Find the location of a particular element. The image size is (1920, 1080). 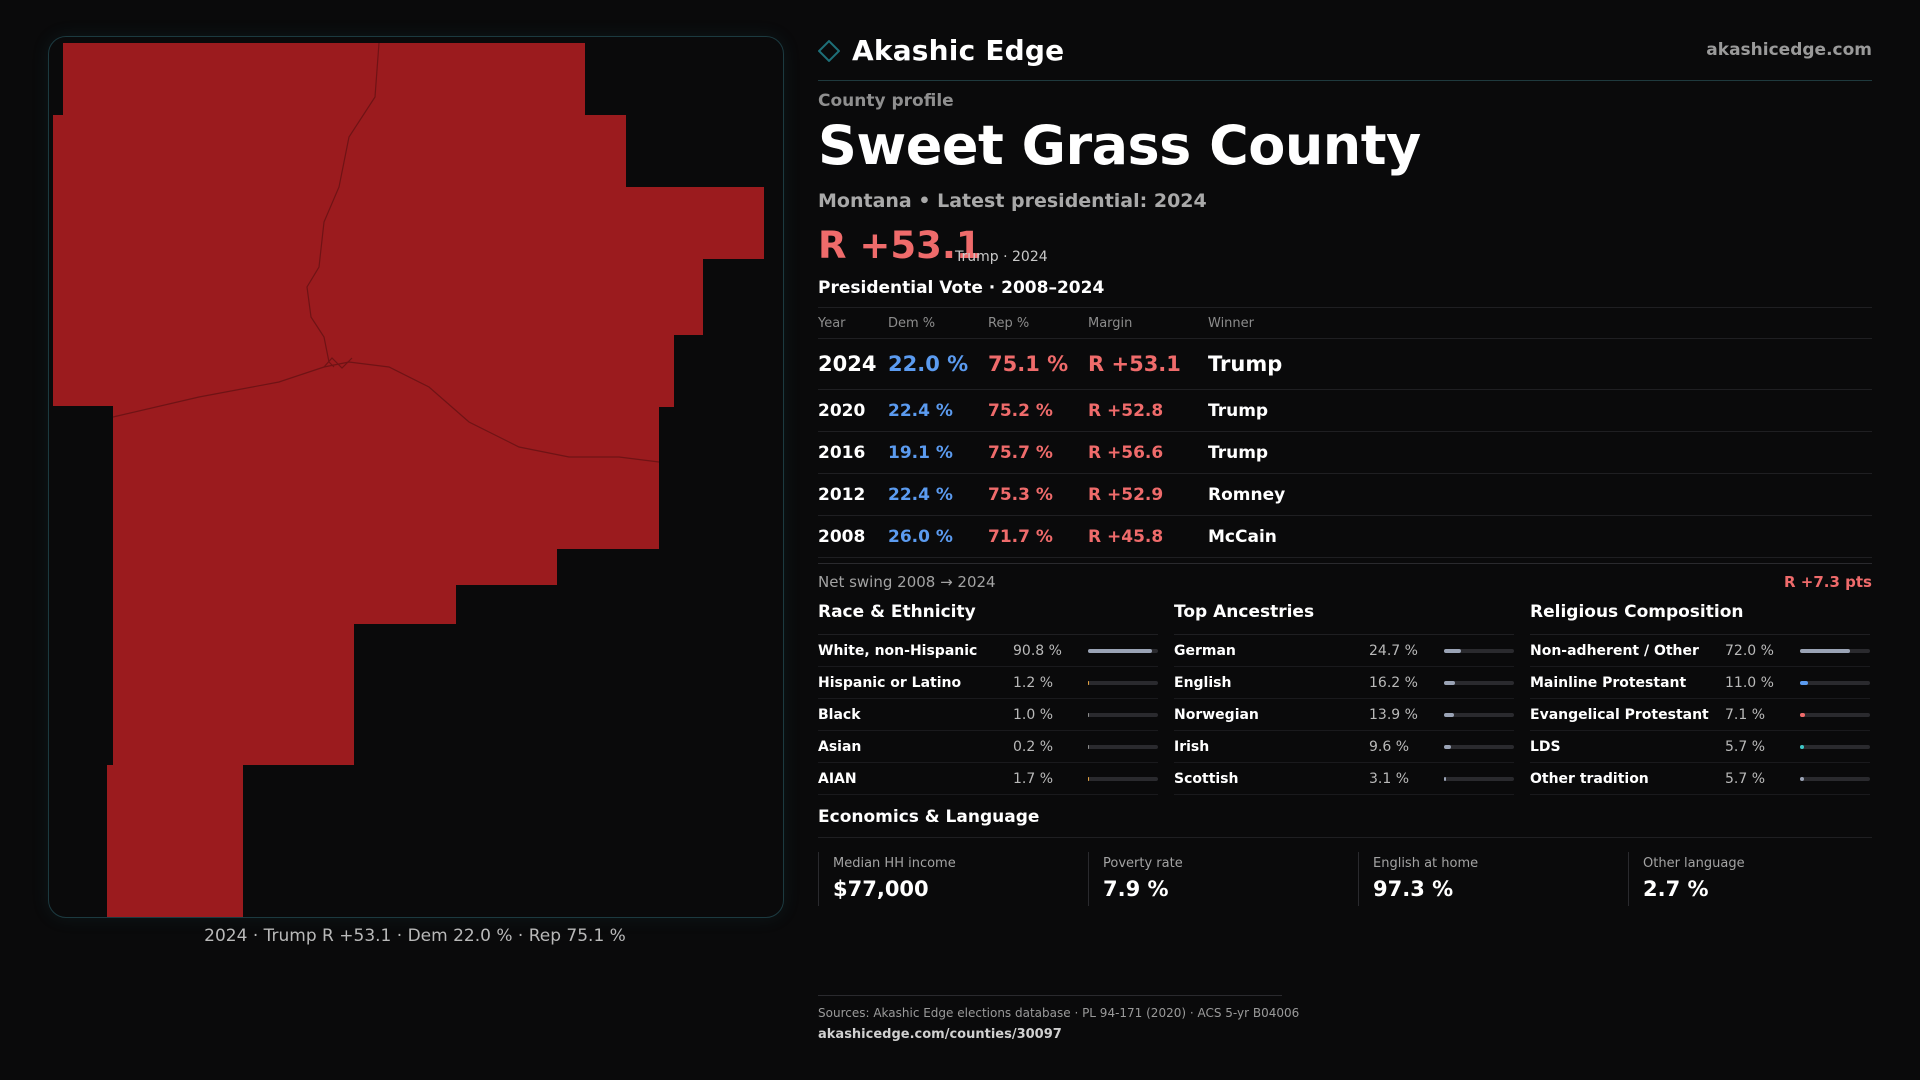

demo-label: Other tradition is located at coordinates (1589, 778).